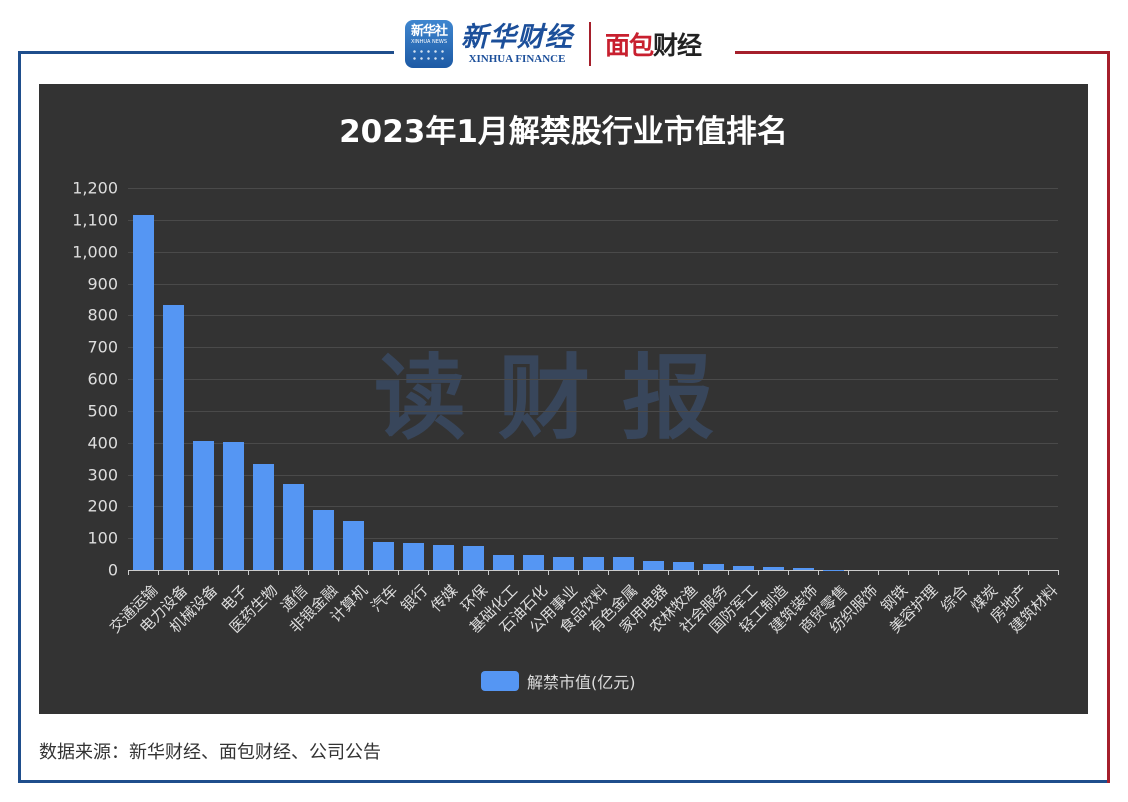  I want to click on y-tick-label: 1,100, so click(95, 220).